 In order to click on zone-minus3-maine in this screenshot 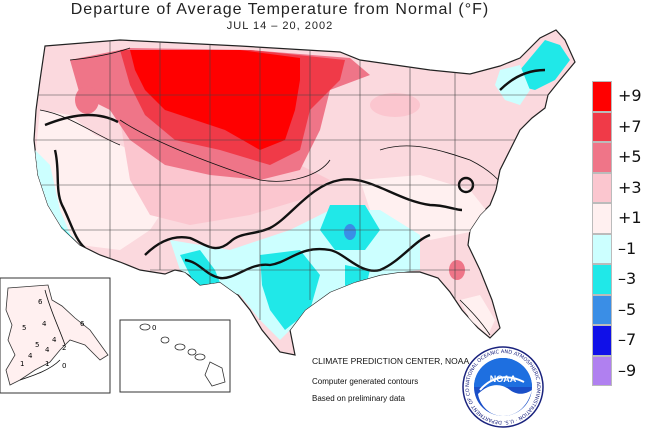, I will do `click(542, 65)`.